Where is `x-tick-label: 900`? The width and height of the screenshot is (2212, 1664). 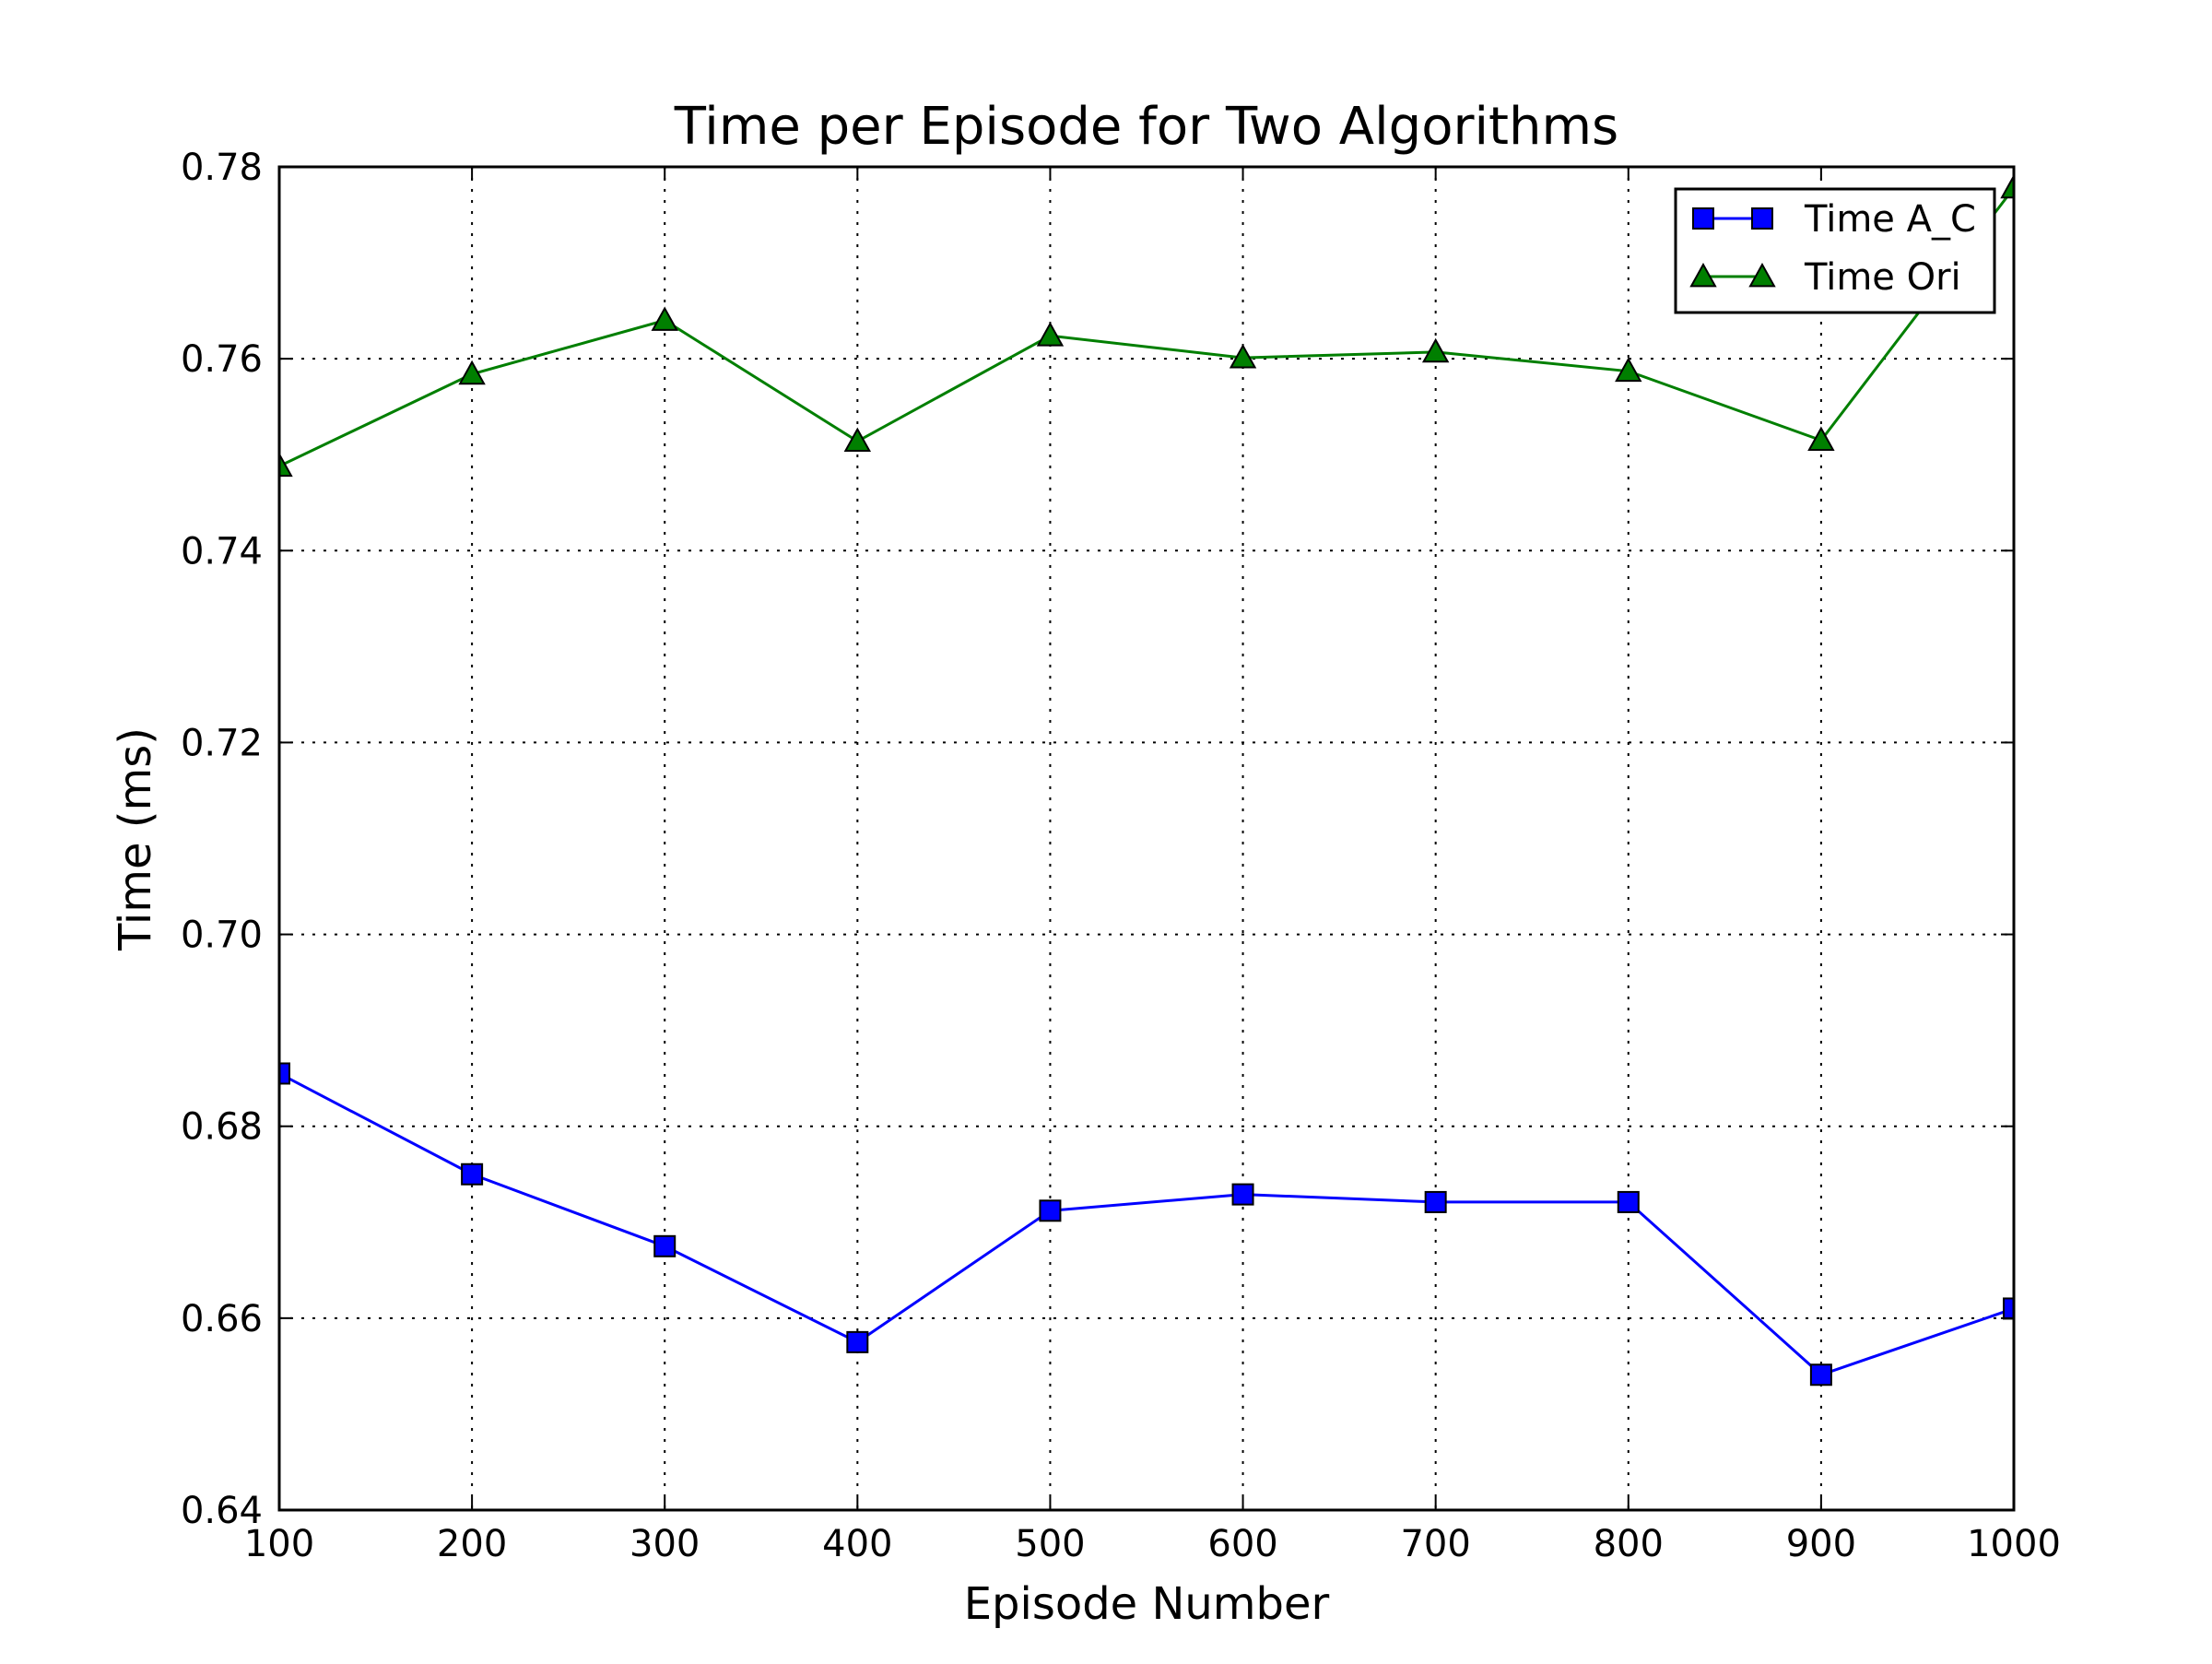 x-tick-label: 900 is located at coordinates (1821, 1544).